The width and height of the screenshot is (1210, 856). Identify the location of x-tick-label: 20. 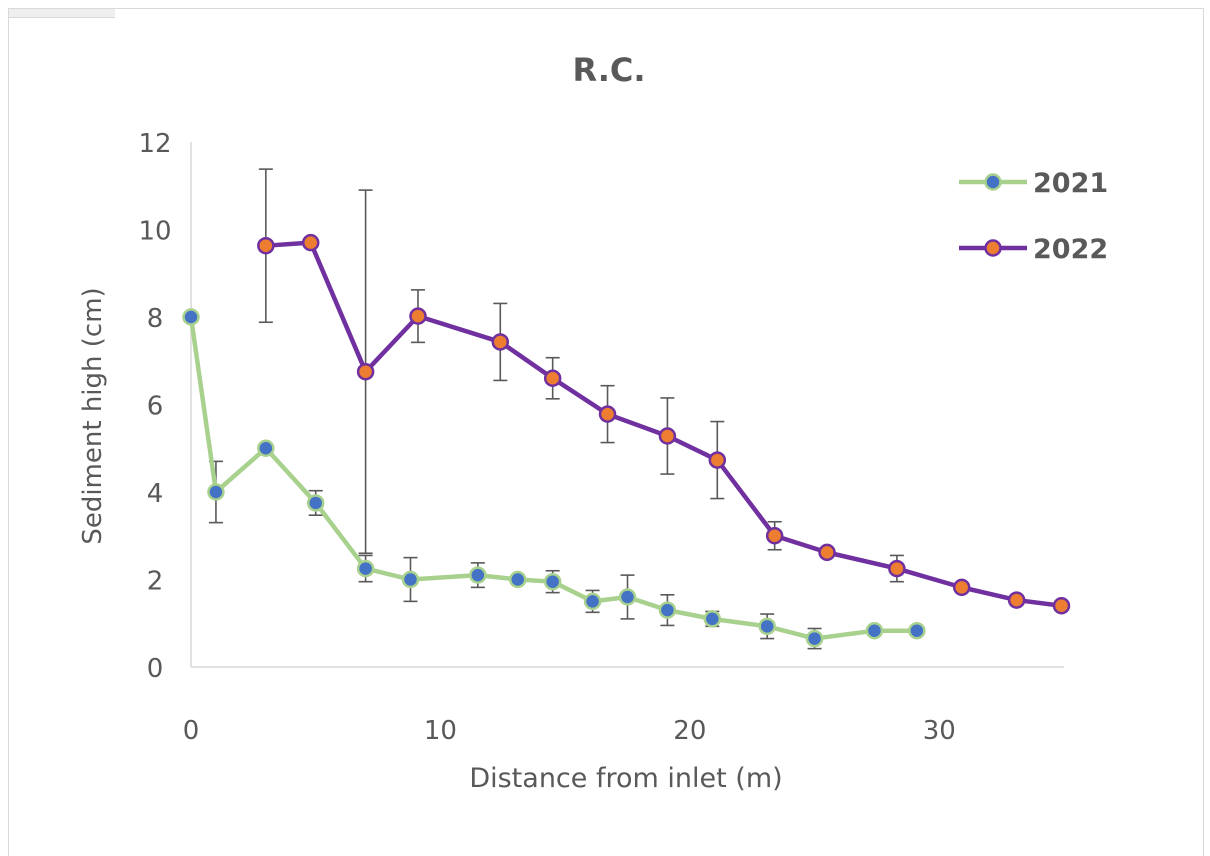
(689, 731).